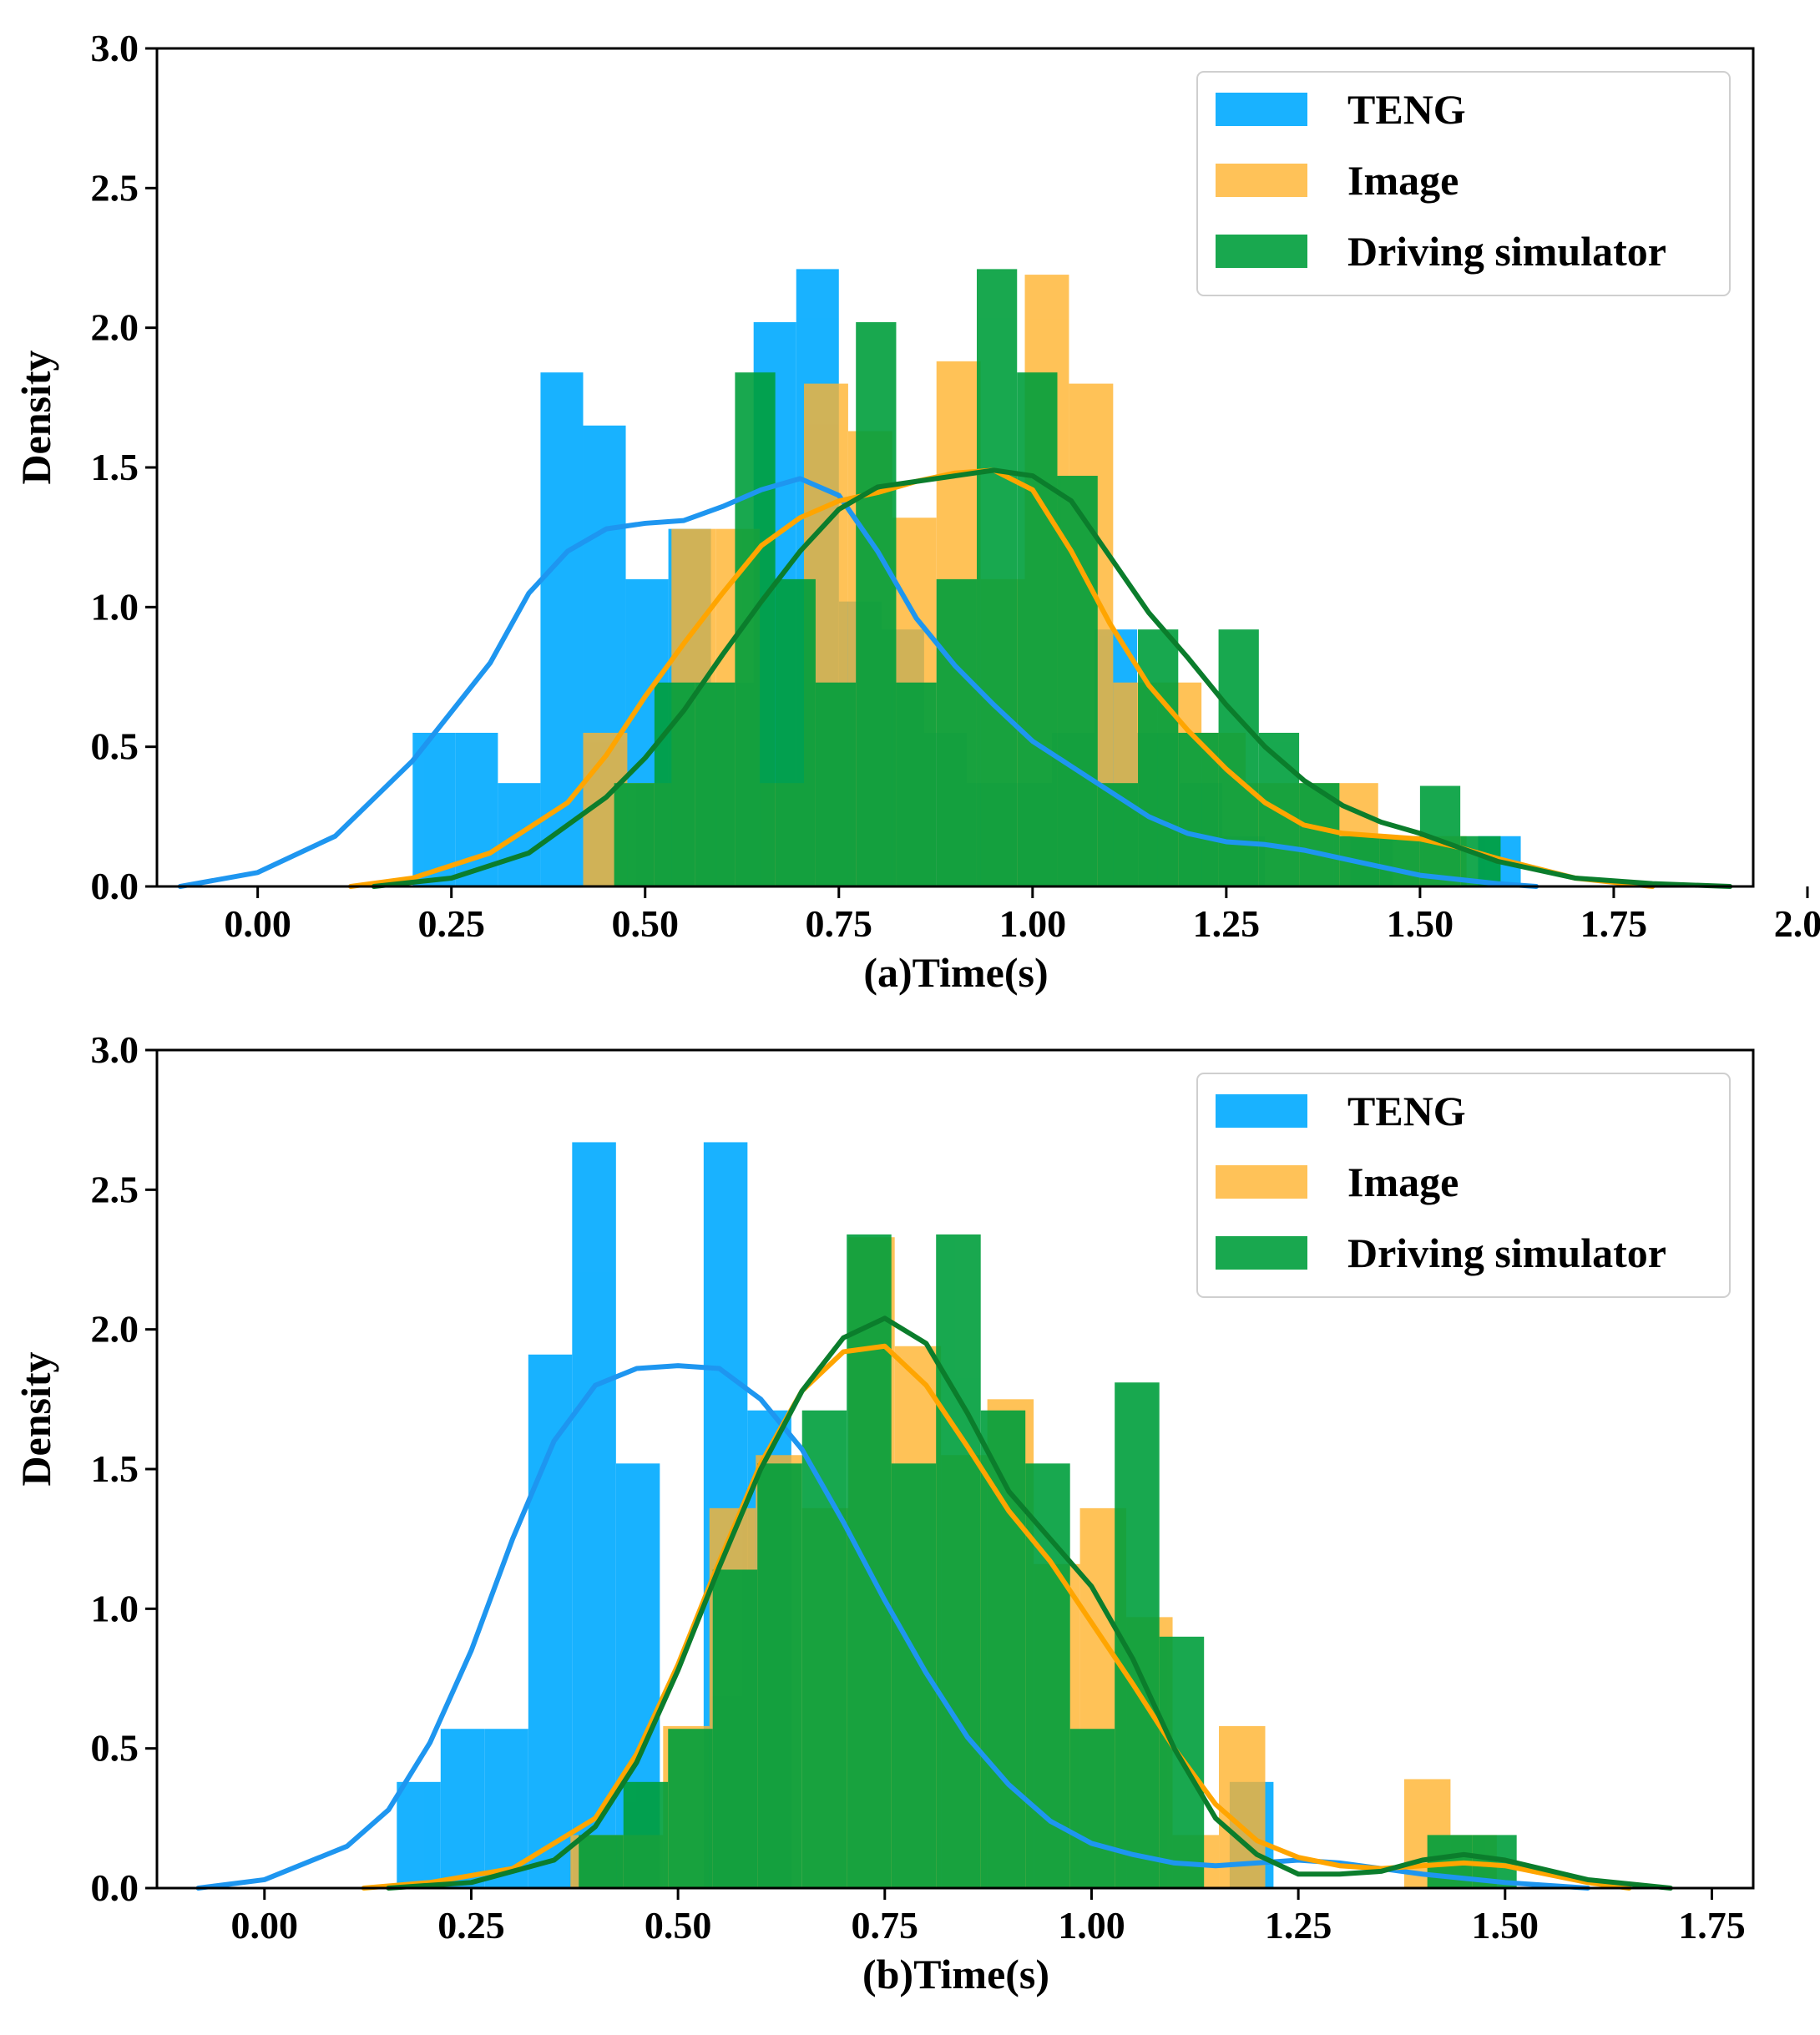 This screenshot has height=2035, width=1820. Describe the element at coordinates (1261, 1182) in the screenshot. I see `legend-swatch-image-b` at that location.